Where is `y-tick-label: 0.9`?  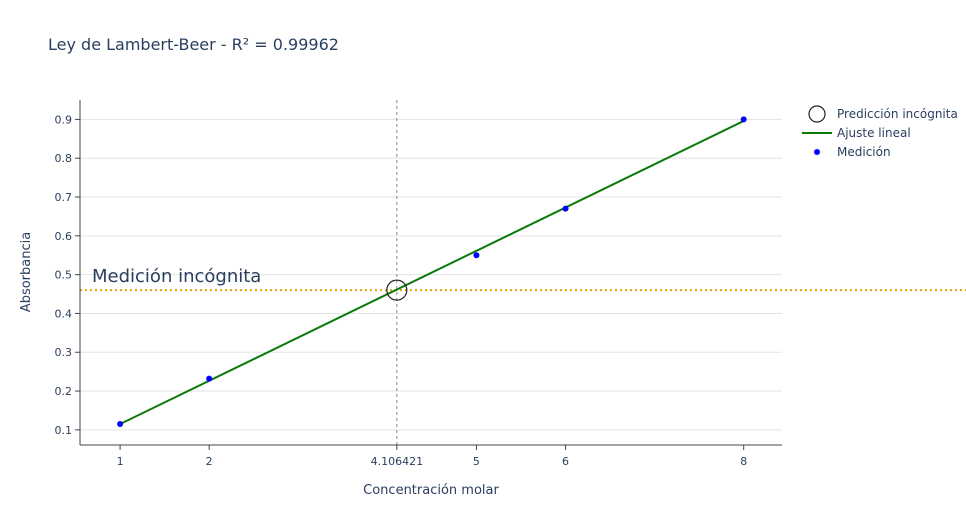
y-tick-label: 0.9 is located at coordinates (64, 119).